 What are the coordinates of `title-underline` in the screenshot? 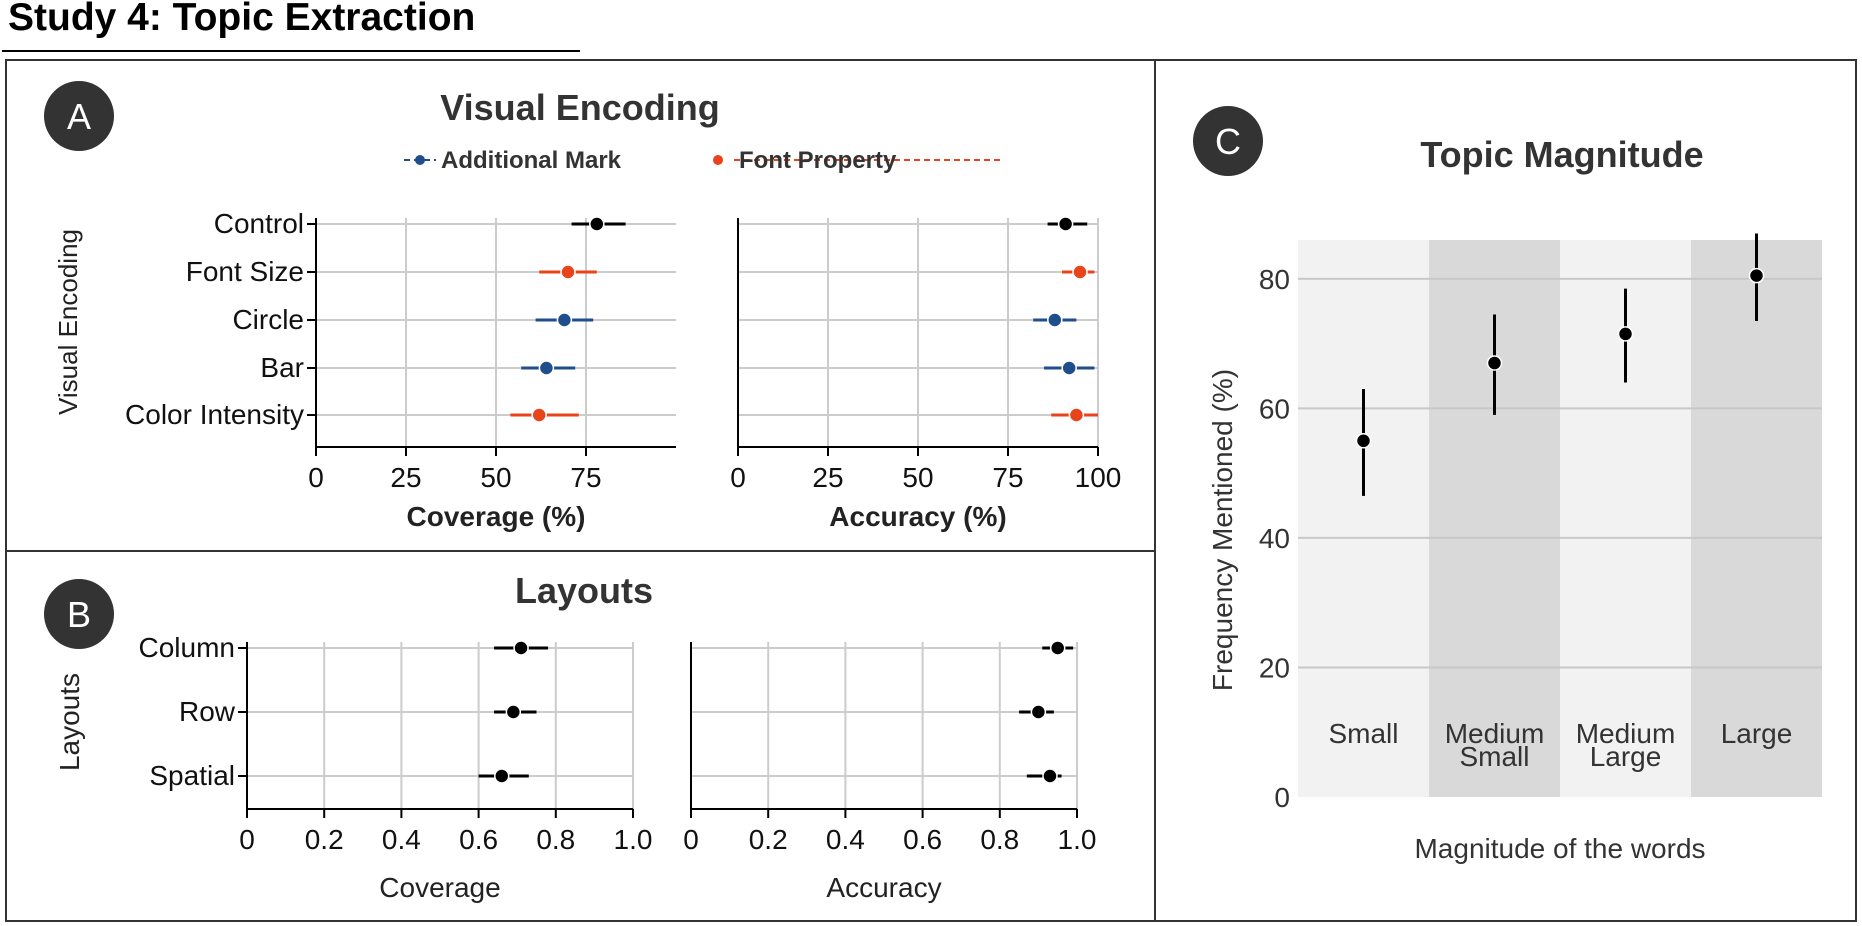 It's located at (291, 51).